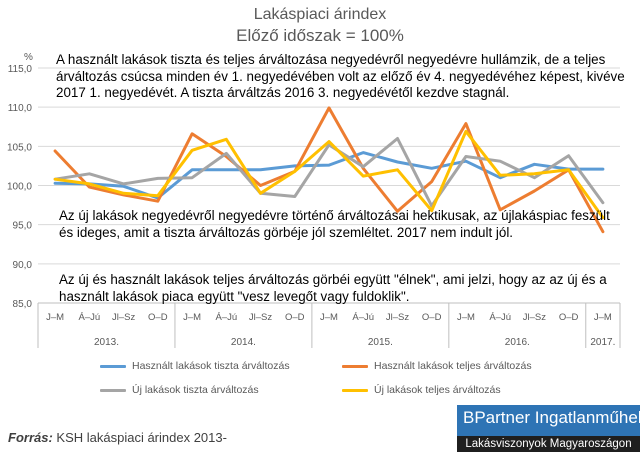 Image resolution: width=640 pixels, height=452 pixels. What do you see at coordinates (548, 444) in the screenshot?
I see `brand-tagline: Lakásviszonyok Magyaroszágon` at bounding box center [548, 444].